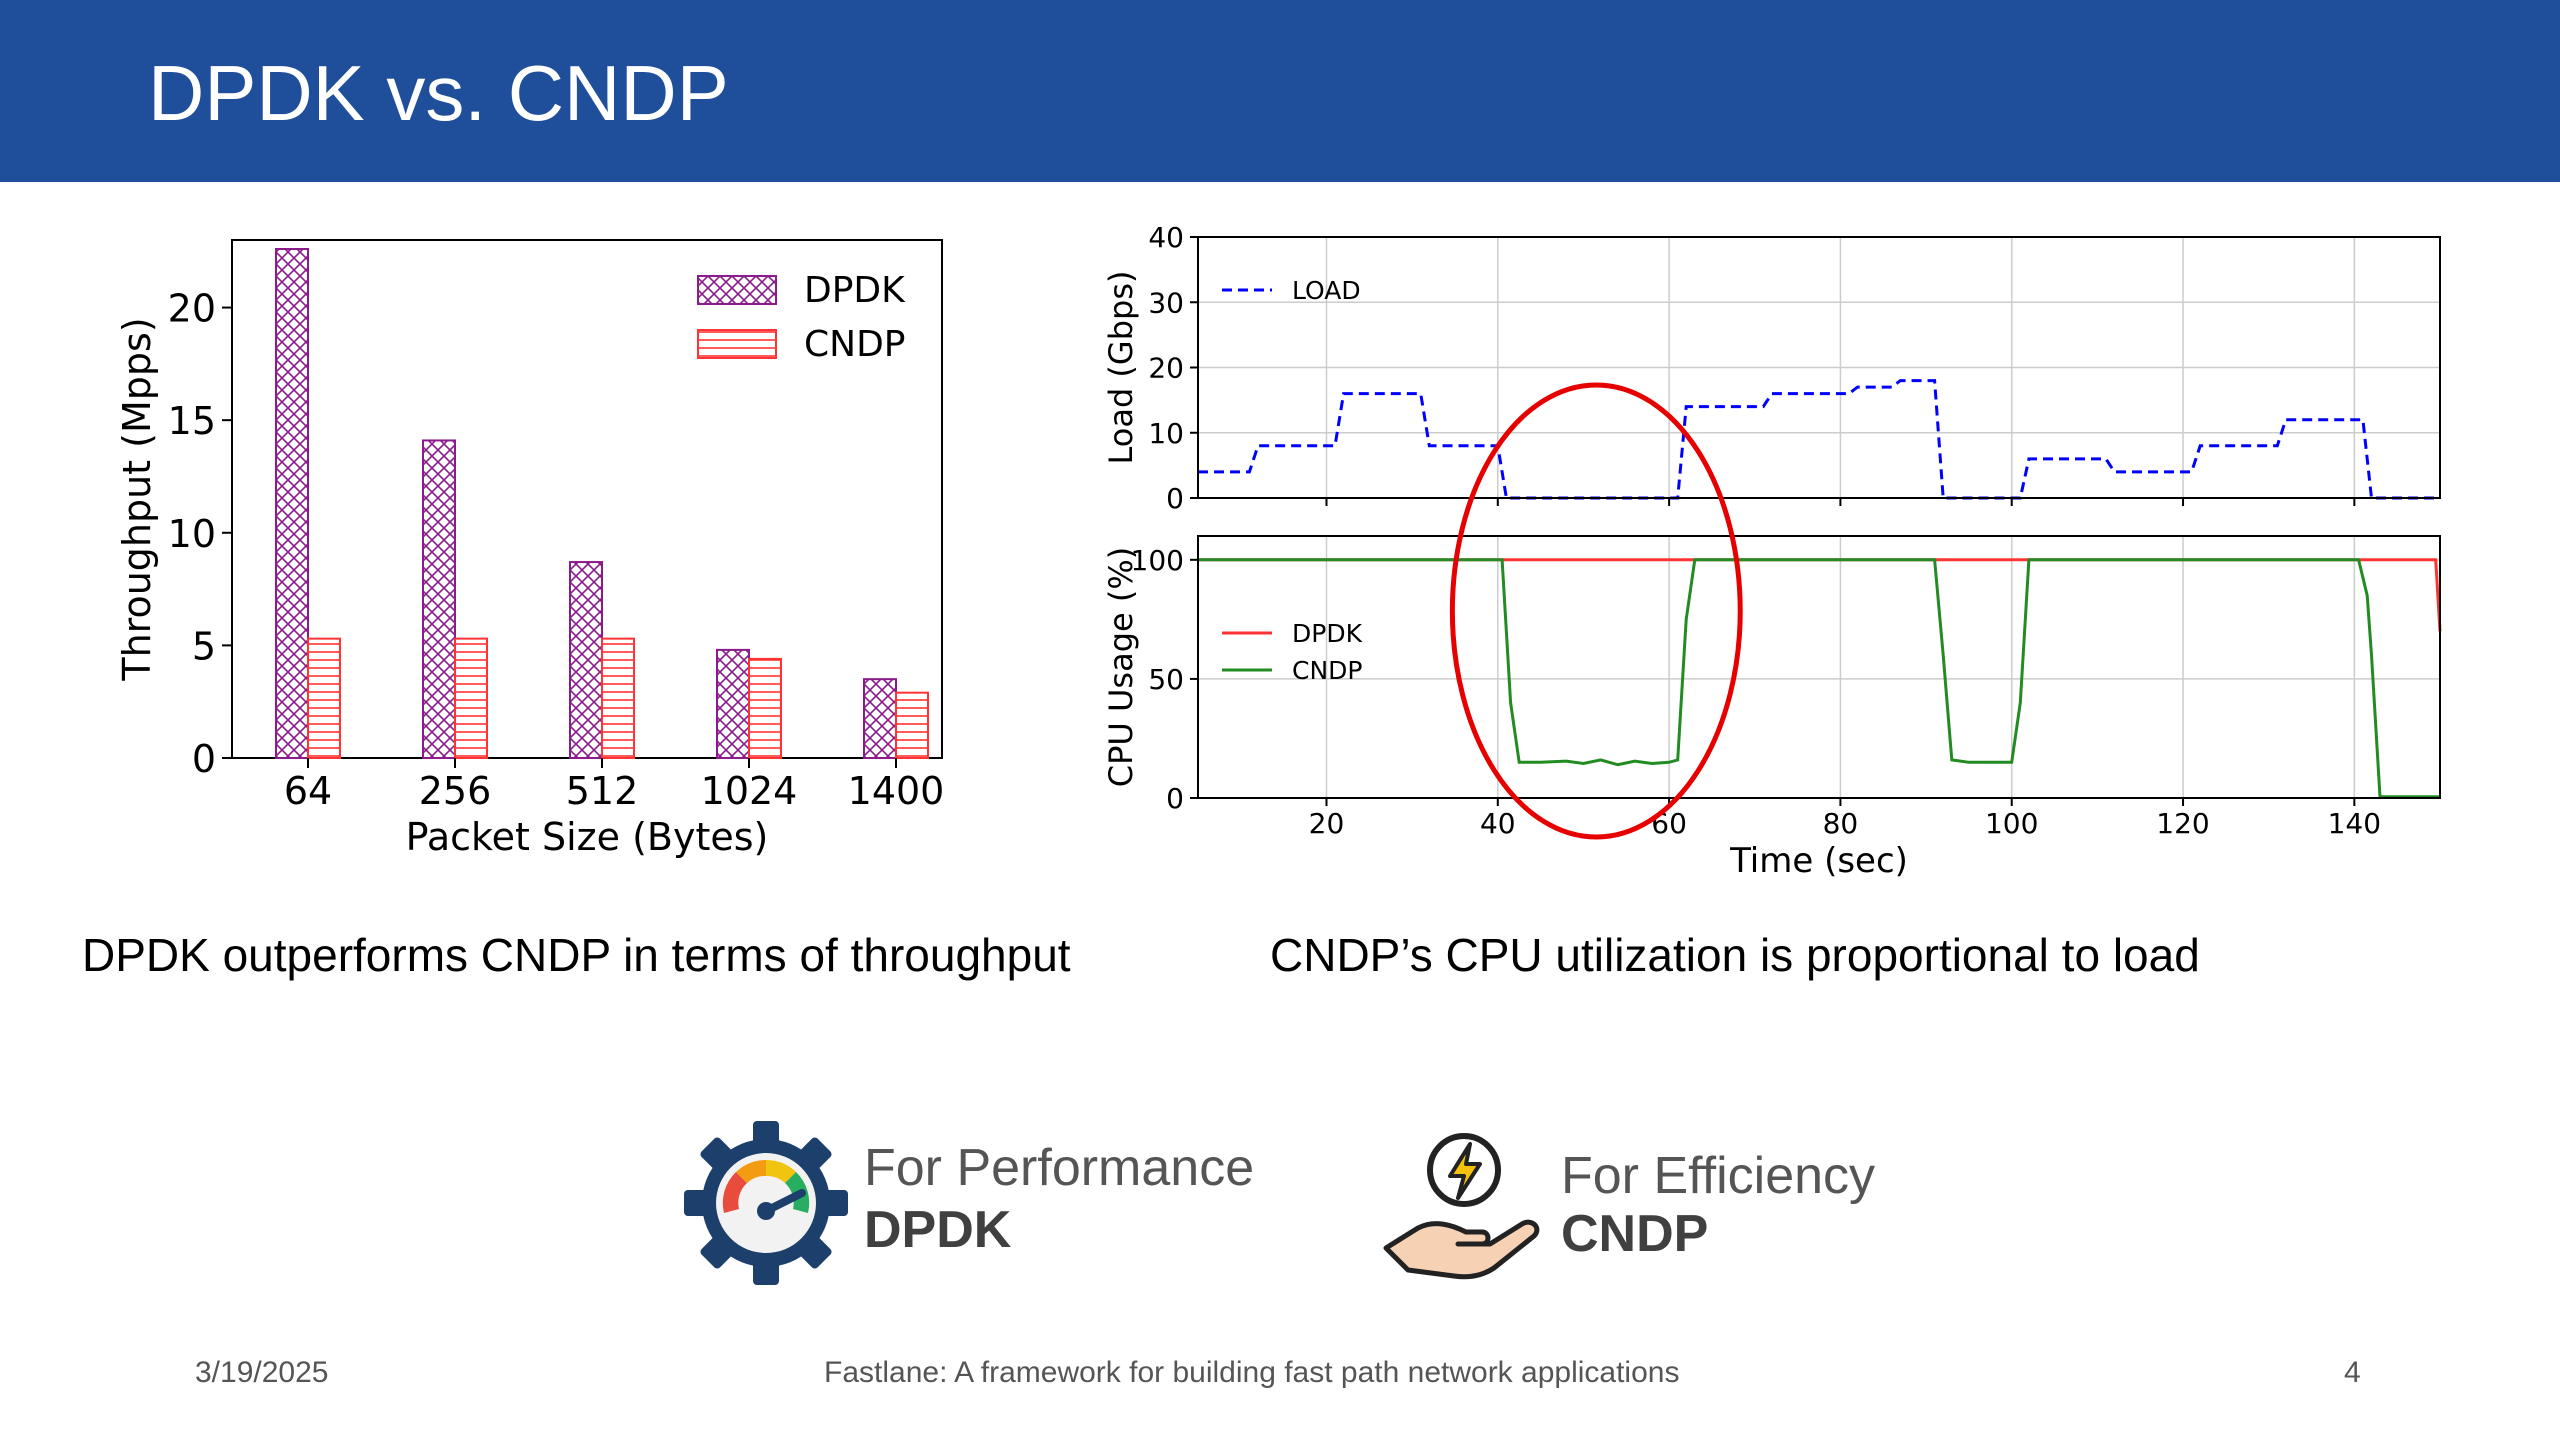  I want to click on legend-text-cndp: CNDP, so click(1327, 670).